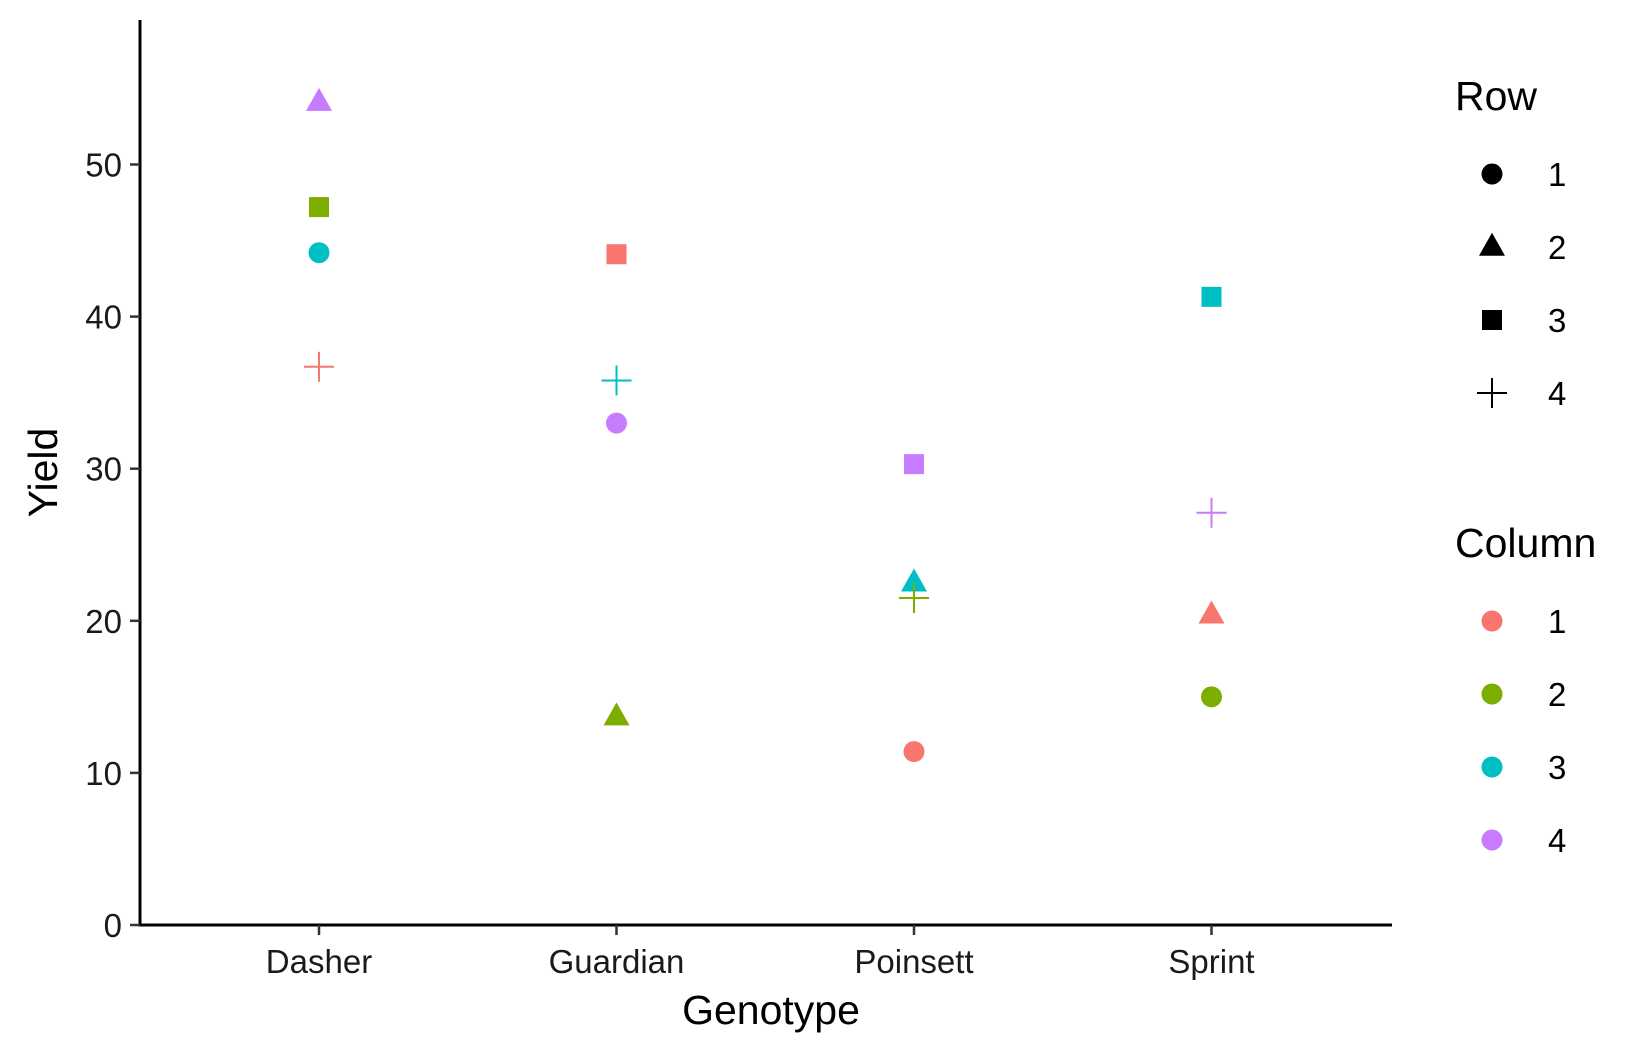 This screenshot has width=1650, height=1050. Describe the element at coordinates (1557, 247) in the screenshot. I see `row-legend-label: 2` at that location.